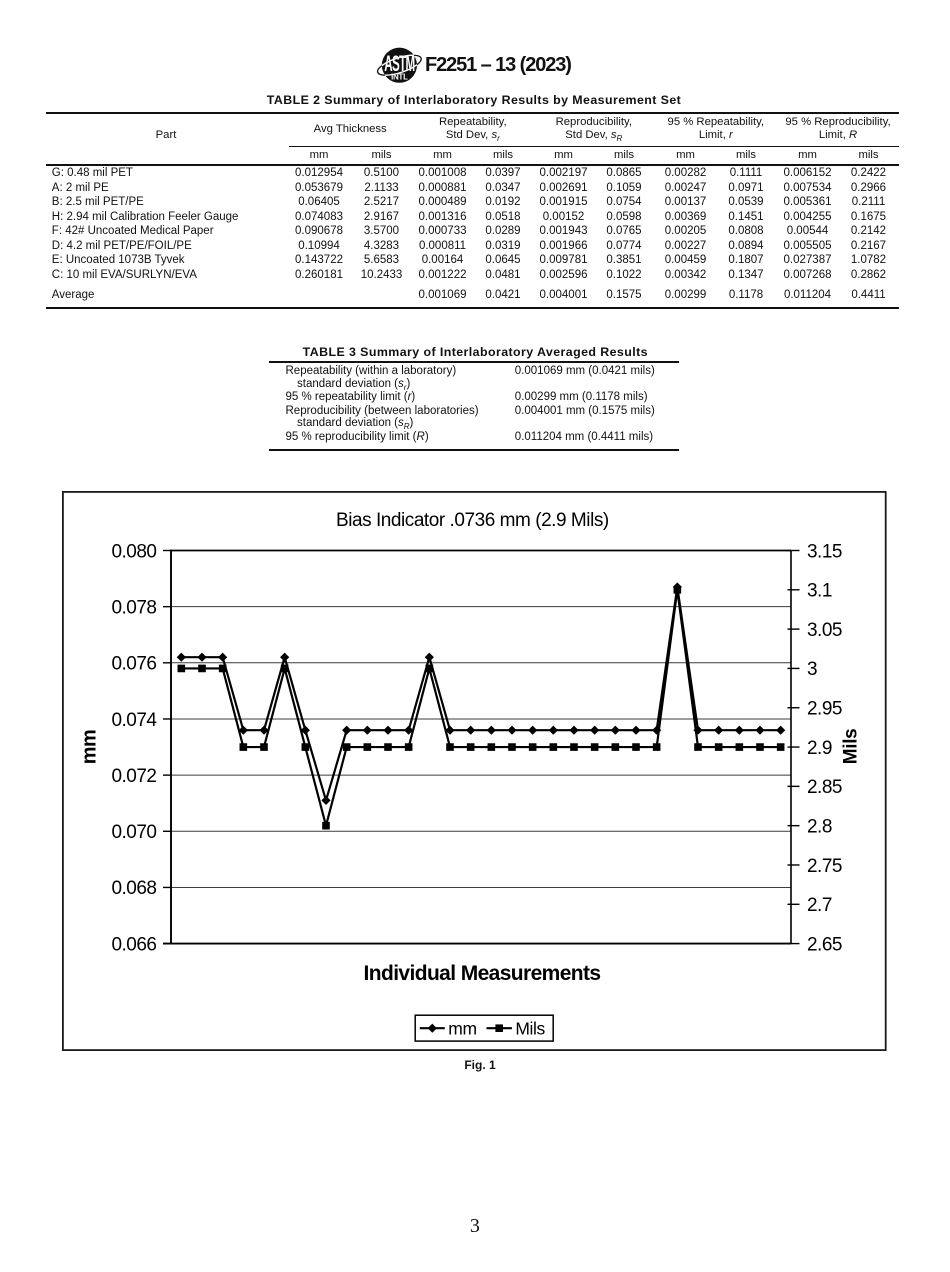 The width and height of the screenshot is (950, 1272). I want to click on svg-text: 2.7, so click(819, 905).